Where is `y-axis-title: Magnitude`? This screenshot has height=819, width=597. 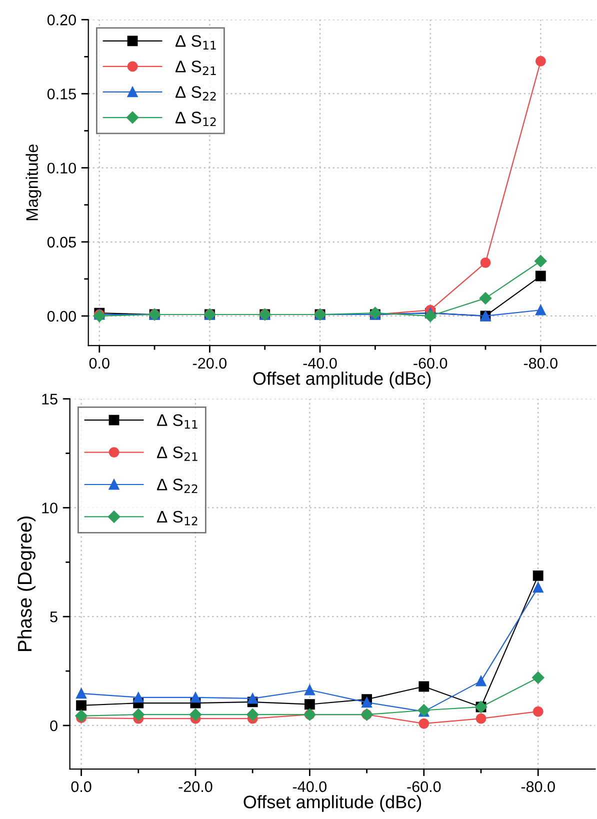 y-axis-title: Magnitude is located at coordinates (34, 182).